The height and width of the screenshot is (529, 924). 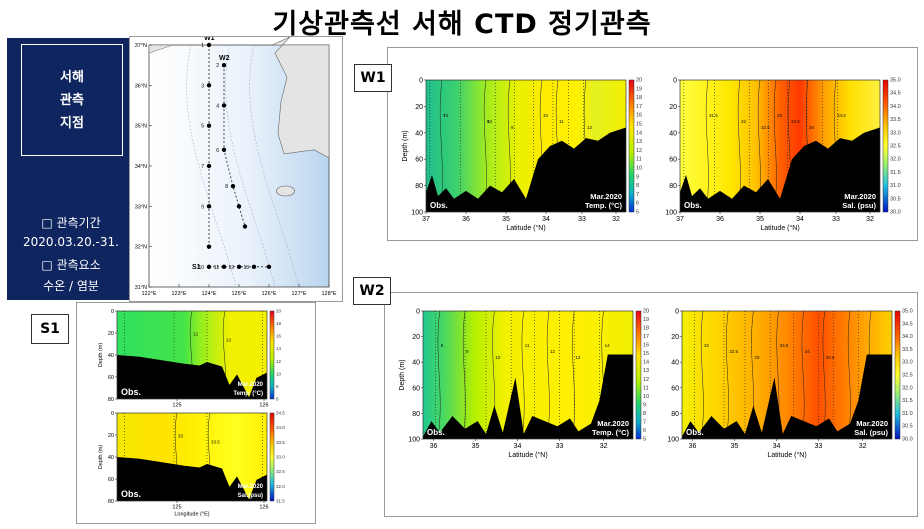 I want to click on s1-sal-ytick-label: 60, so click(x=111, y=480).